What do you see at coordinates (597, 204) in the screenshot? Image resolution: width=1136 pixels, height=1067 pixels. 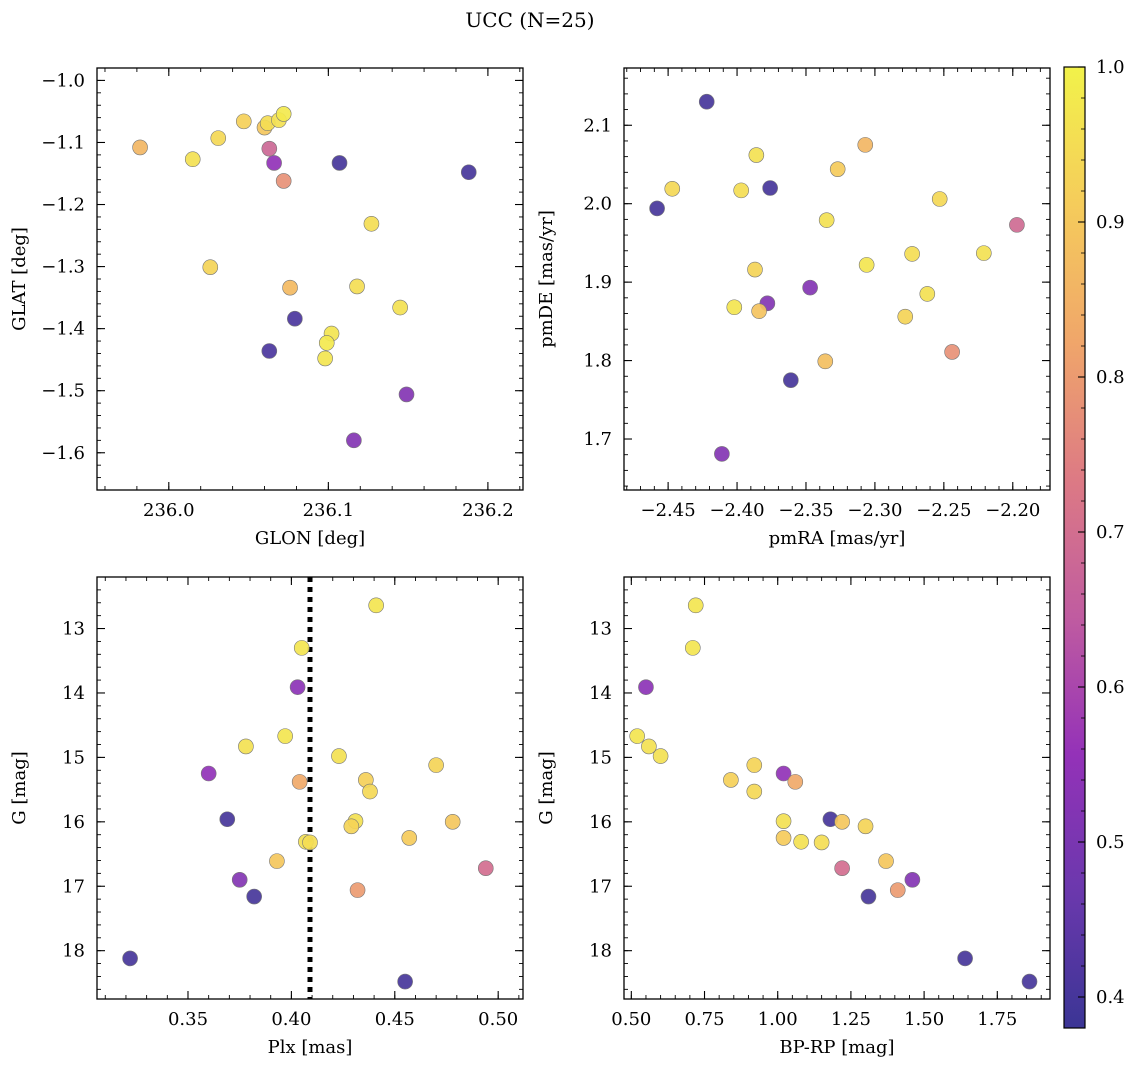 I see `y-tick-label: 2.0` at bounding box center [597, 204].